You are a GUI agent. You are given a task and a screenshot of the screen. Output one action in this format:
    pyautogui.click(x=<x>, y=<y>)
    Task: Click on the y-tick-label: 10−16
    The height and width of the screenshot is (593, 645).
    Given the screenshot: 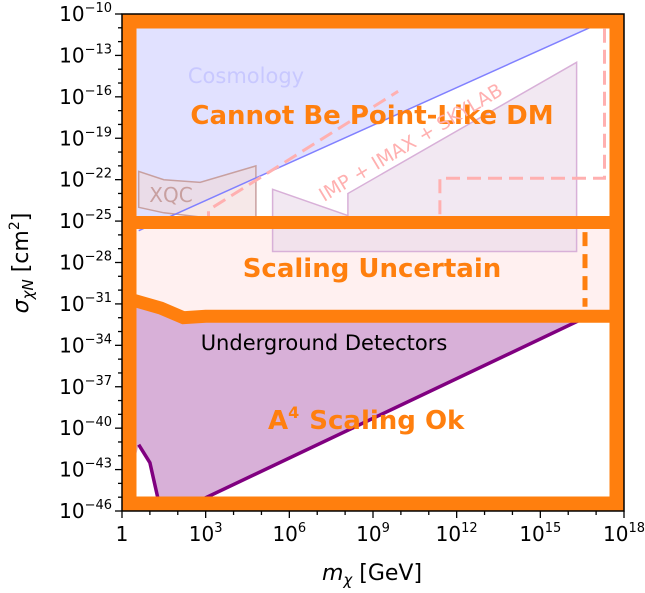 What is the action you would take?
    pyautogui.click(x=85, y=96)
    